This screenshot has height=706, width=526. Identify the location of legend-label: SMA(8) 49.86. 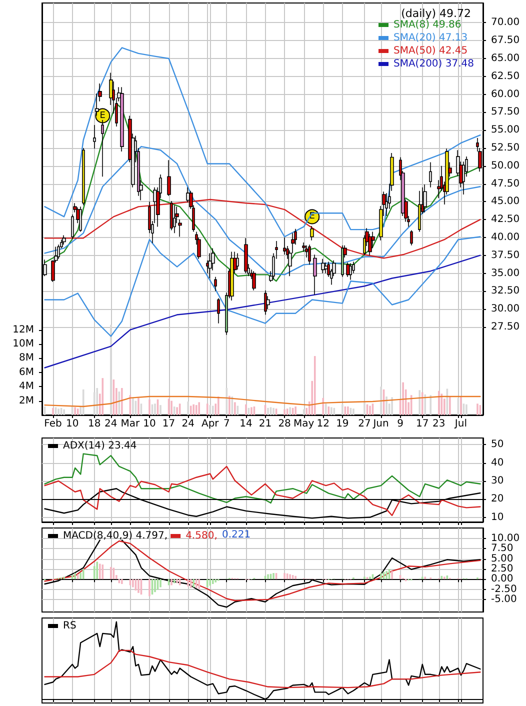
(427, 25).